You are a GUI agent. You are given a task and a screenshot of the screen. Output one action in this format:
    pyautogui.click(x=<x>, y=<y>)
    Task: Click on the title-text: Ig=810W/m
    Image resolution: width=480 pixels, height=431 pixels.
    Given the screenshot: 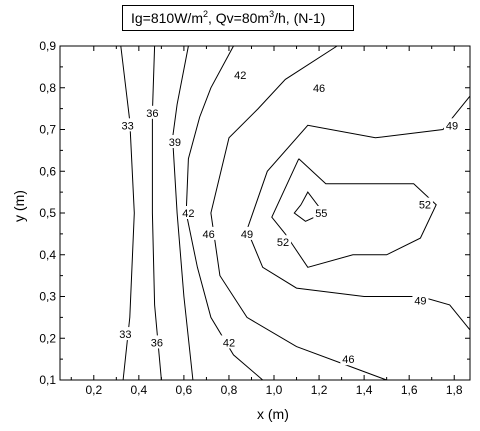 What is the action you would take?
    pyautogui.click(x=167, y=18)
    